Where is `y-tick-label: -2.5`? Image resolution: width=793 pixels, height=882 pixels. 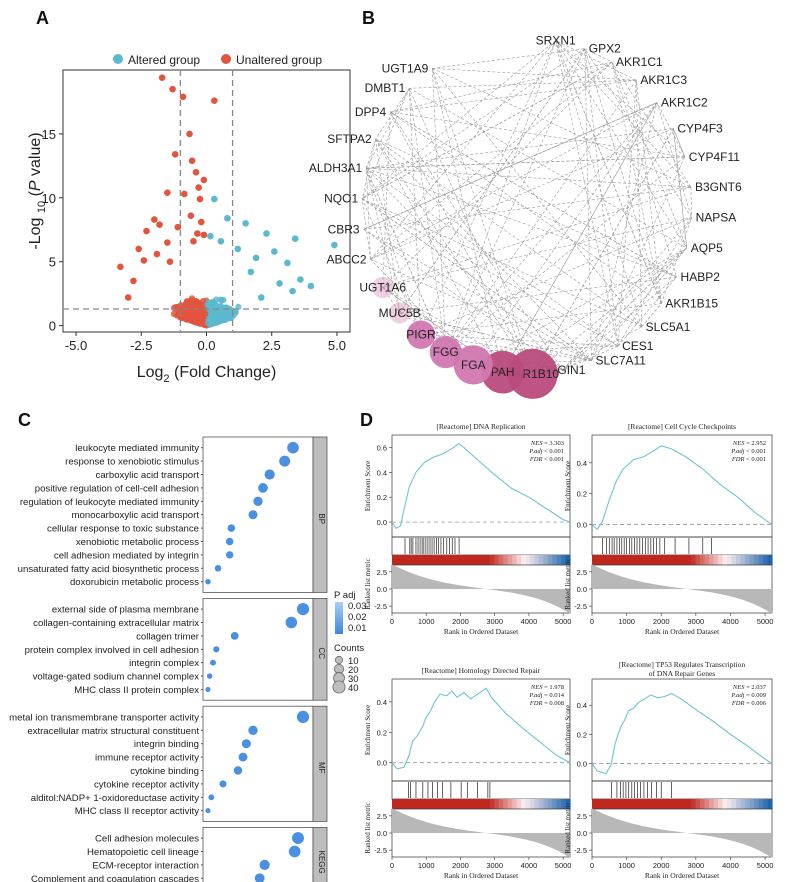 y-tick-label: -2.5 is located at coordinates (380, 850).